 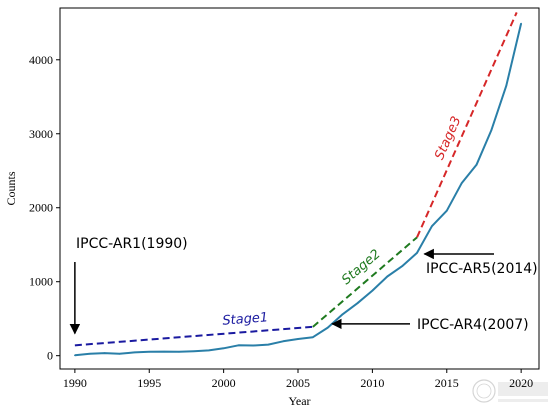 I want to click on y-tick-label: 1000, so click(x=41, y=282).